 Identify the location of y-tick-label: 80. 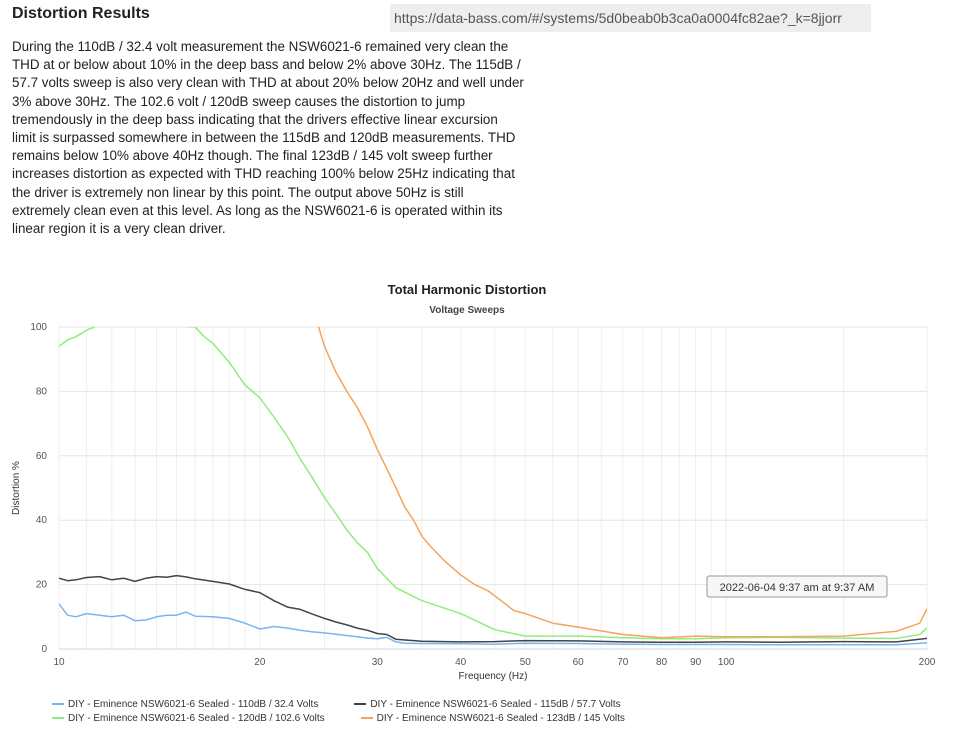
(42, 391).